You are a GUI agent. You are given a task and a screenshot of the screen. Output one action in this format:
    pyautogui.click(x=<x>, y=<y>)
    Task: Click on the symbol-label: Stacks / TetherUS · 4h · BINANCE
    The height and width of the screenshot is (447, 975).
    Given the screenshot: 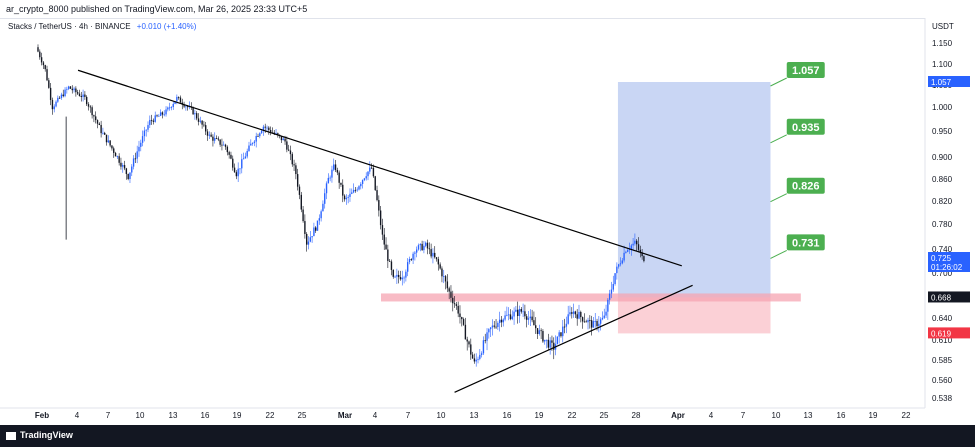 What is the action you would take?
    pyautogui.click(x=69, y=26)
    